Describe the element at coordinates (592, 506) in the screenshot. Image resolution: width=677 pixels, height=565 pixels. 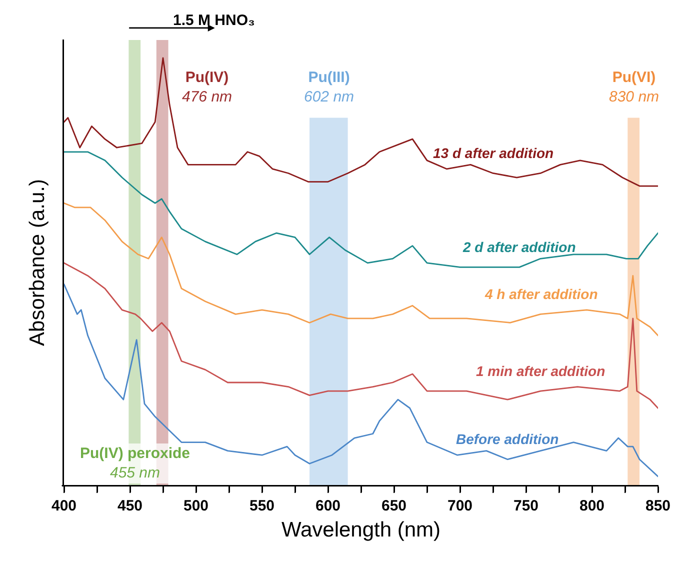
I see `x-tick-label: 800` at that location.